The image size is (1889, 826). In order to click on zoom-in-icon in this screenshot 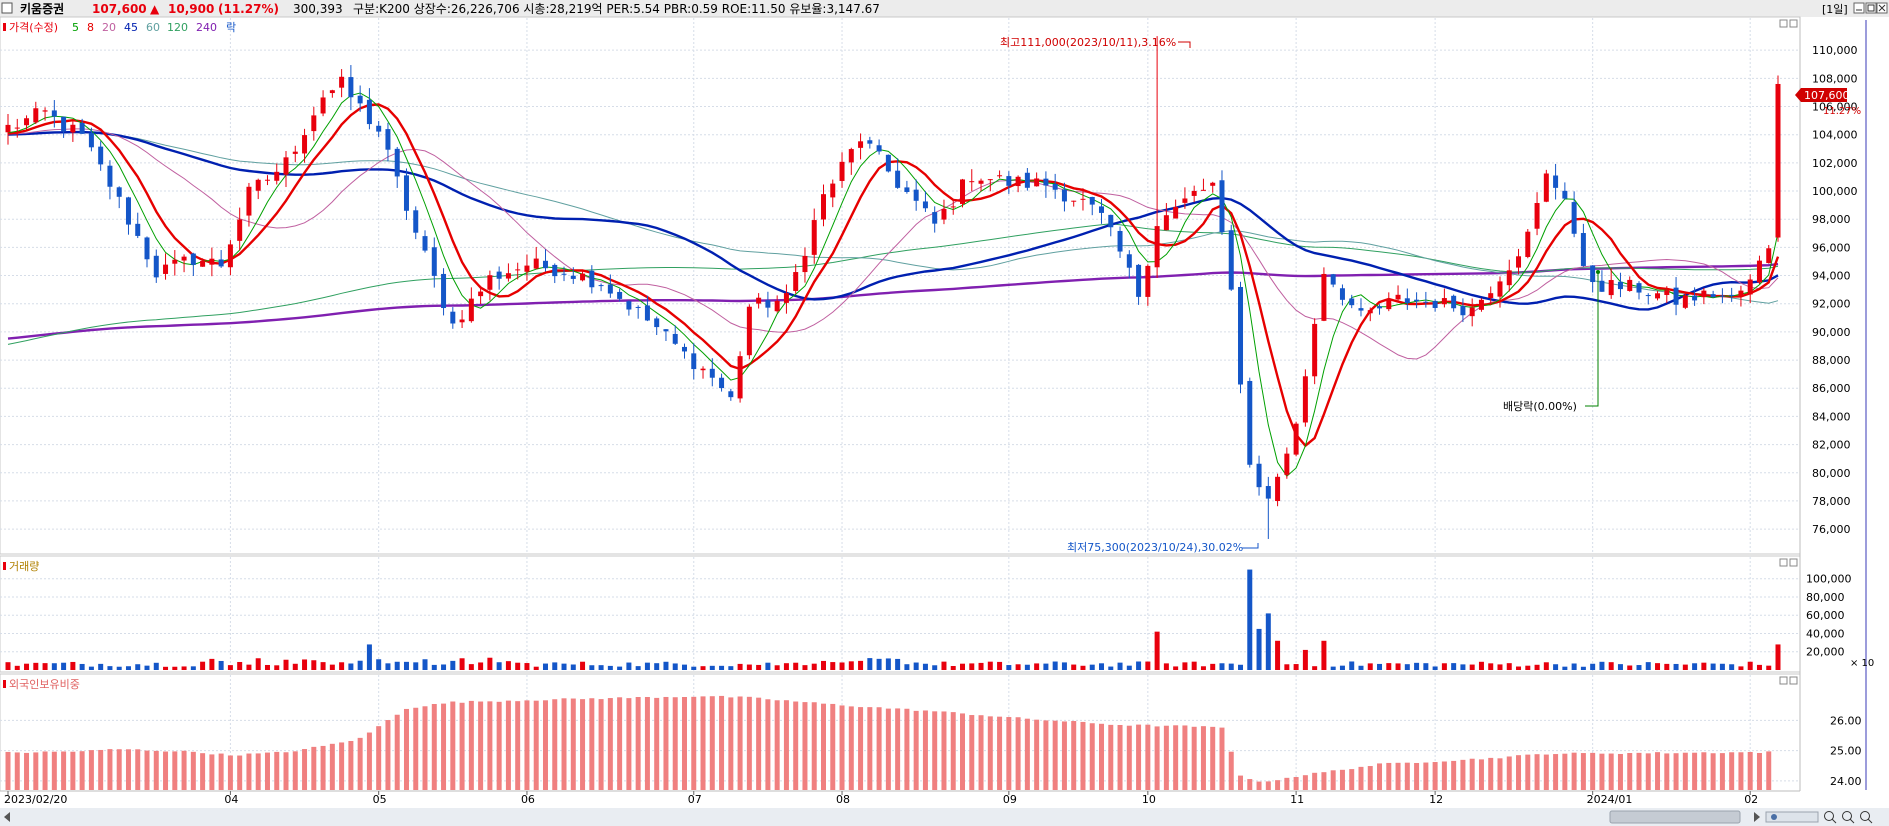, I will do `click(1830, 817)`.